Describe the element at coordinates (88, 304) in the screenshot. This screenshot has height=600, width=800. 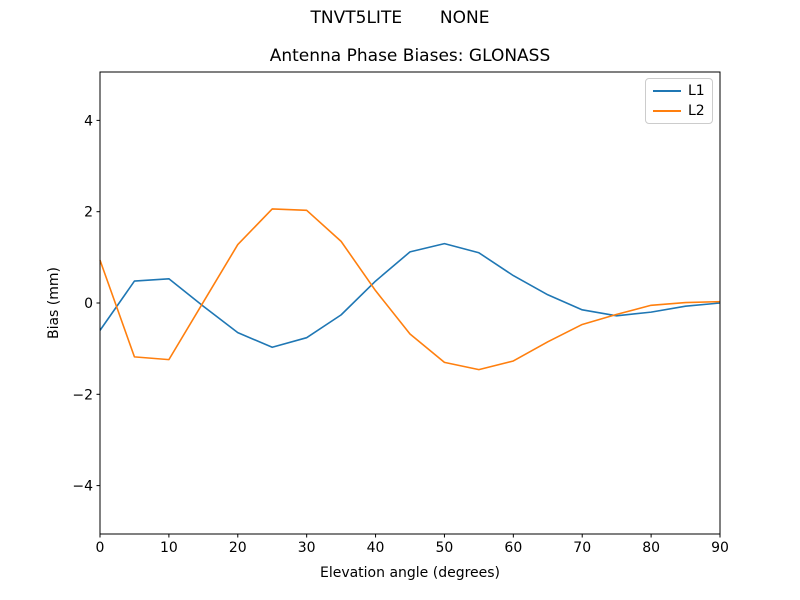
I see `y-tick-label: 0` at that location.